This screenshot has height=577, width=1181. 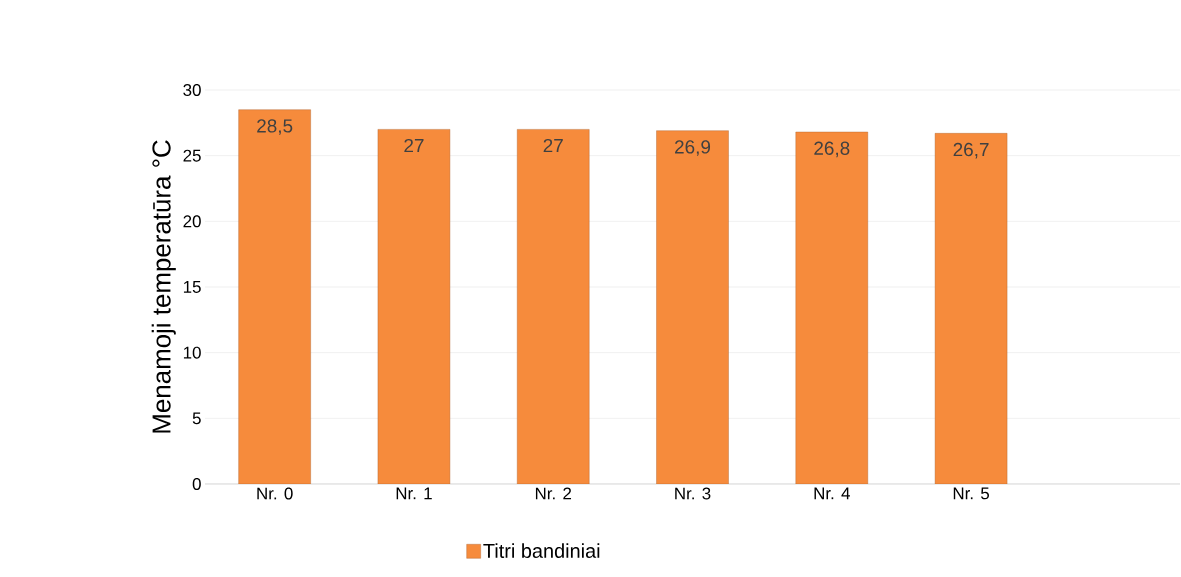 I want to click on data-label: 26,8, so click(x=832, y=149).